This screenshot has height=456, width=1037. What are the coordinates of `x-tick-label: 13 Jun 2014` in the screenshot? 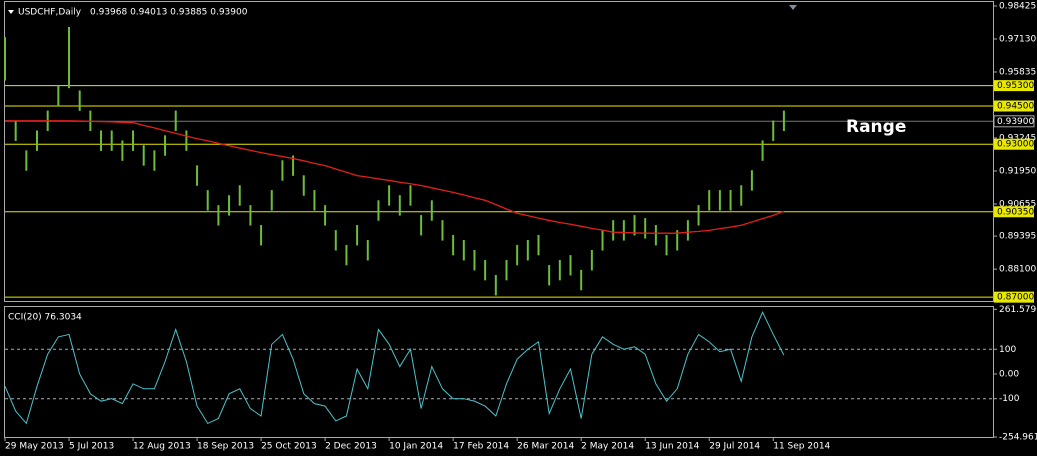 It's located at (672, 447).